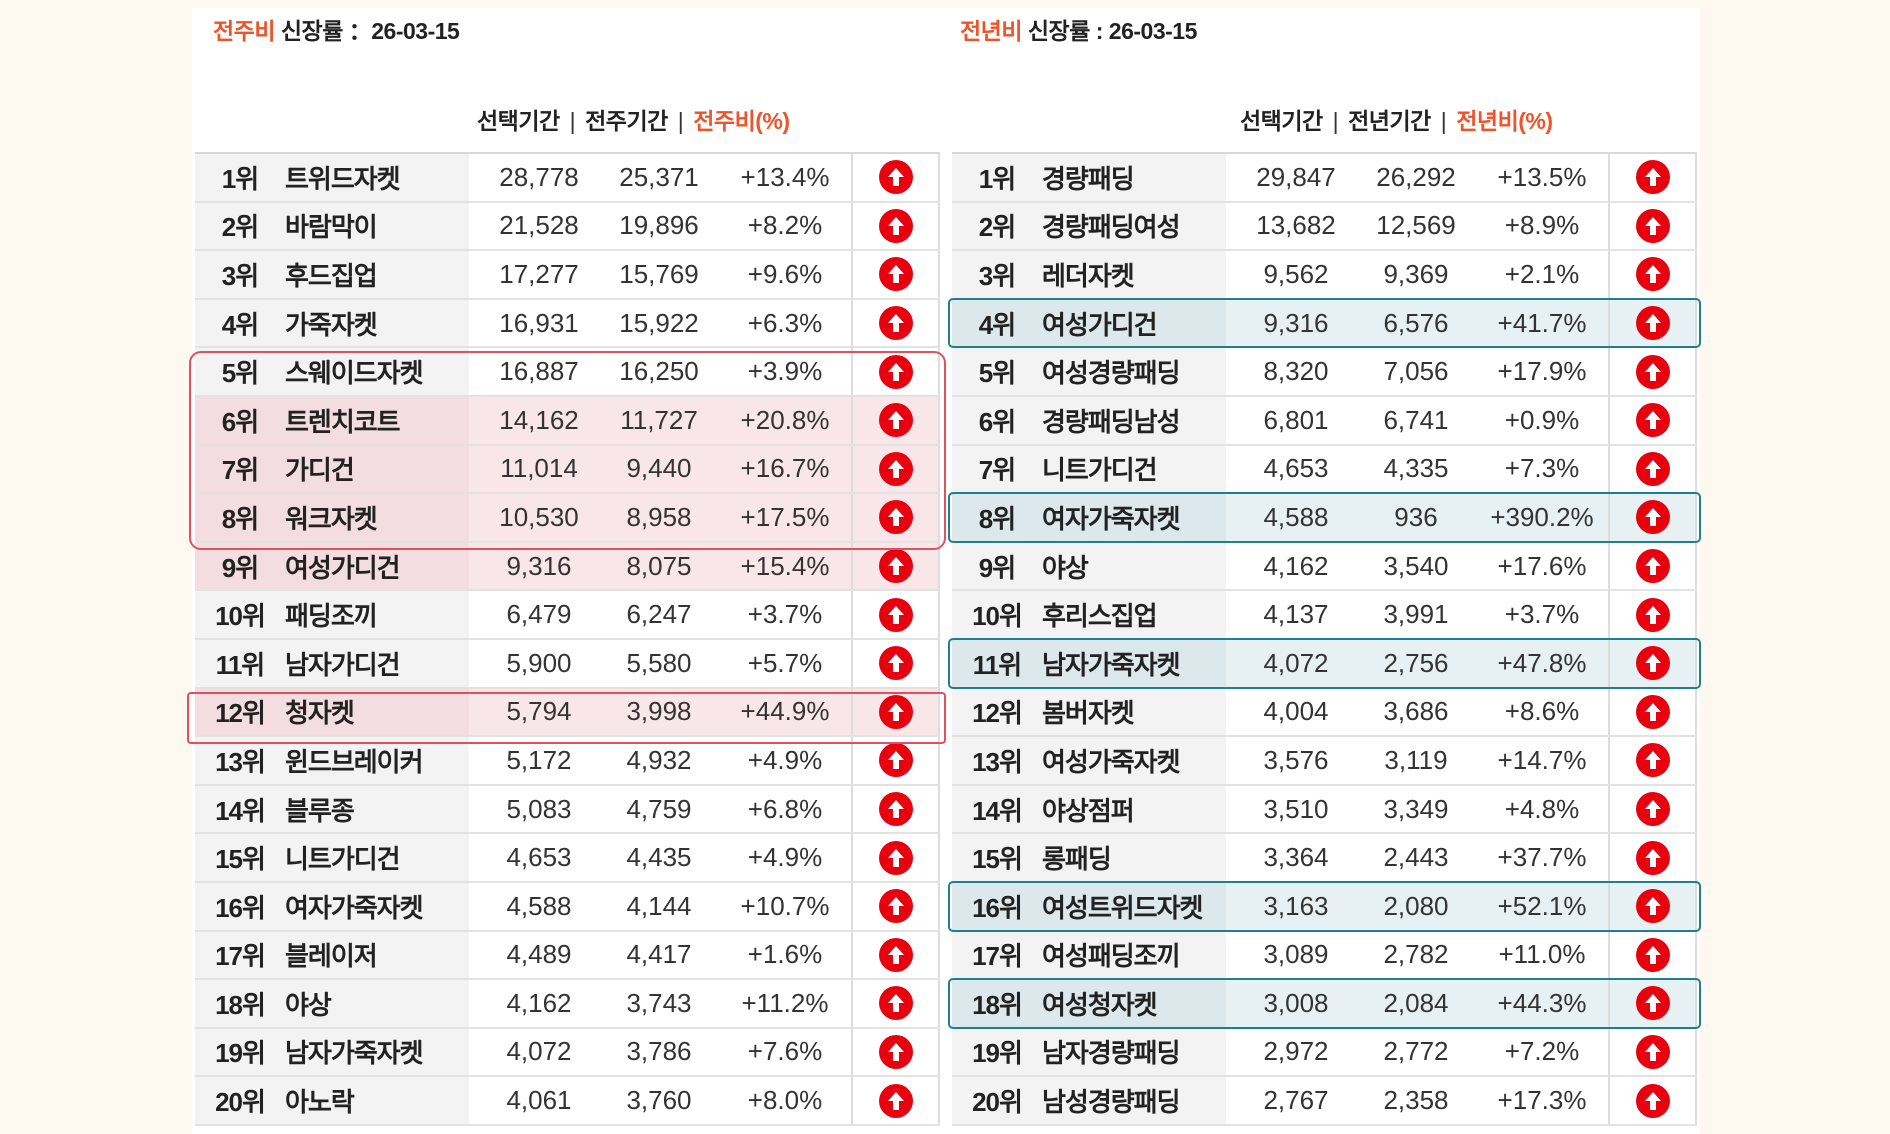 Image resolution: width=1890 pixels, height=1134 pixels. What do you see at coordinates (1416, 371) in the screenshot?
I see `compare-period-value: 7,056` at bounding box center [1416, 371].